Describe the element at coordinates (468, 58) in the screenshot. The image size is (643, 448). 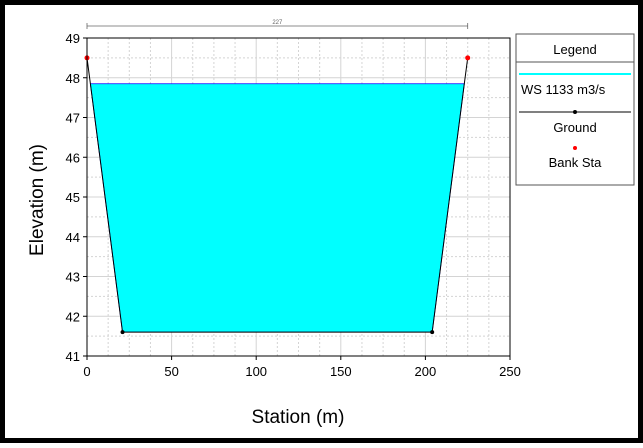
I see `bank-station-point` at that location.